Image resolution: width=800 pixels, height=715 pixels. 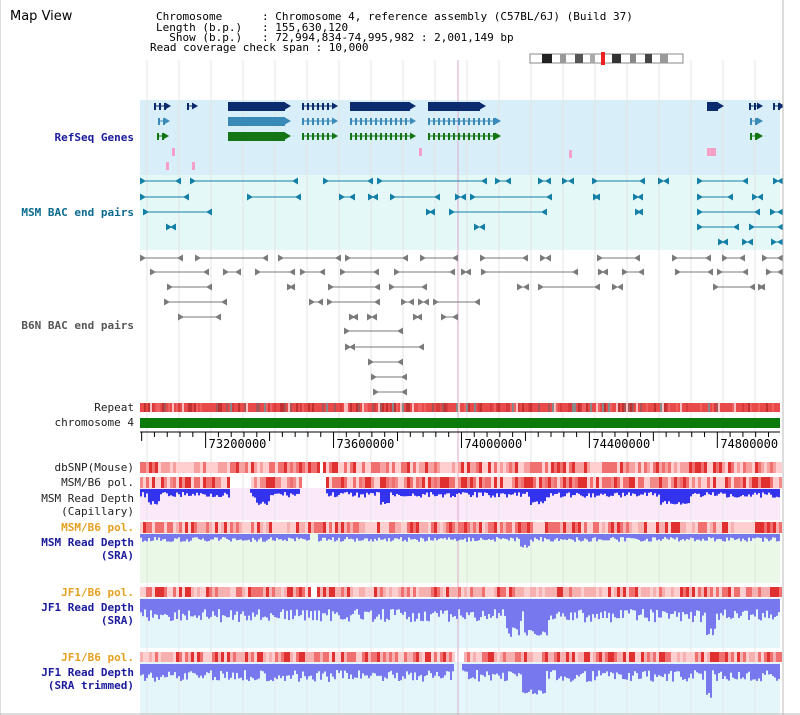 I want to click on track-label-msm-depth-sra: MSM Read Depth (SRA), so click(x=87, y=549).